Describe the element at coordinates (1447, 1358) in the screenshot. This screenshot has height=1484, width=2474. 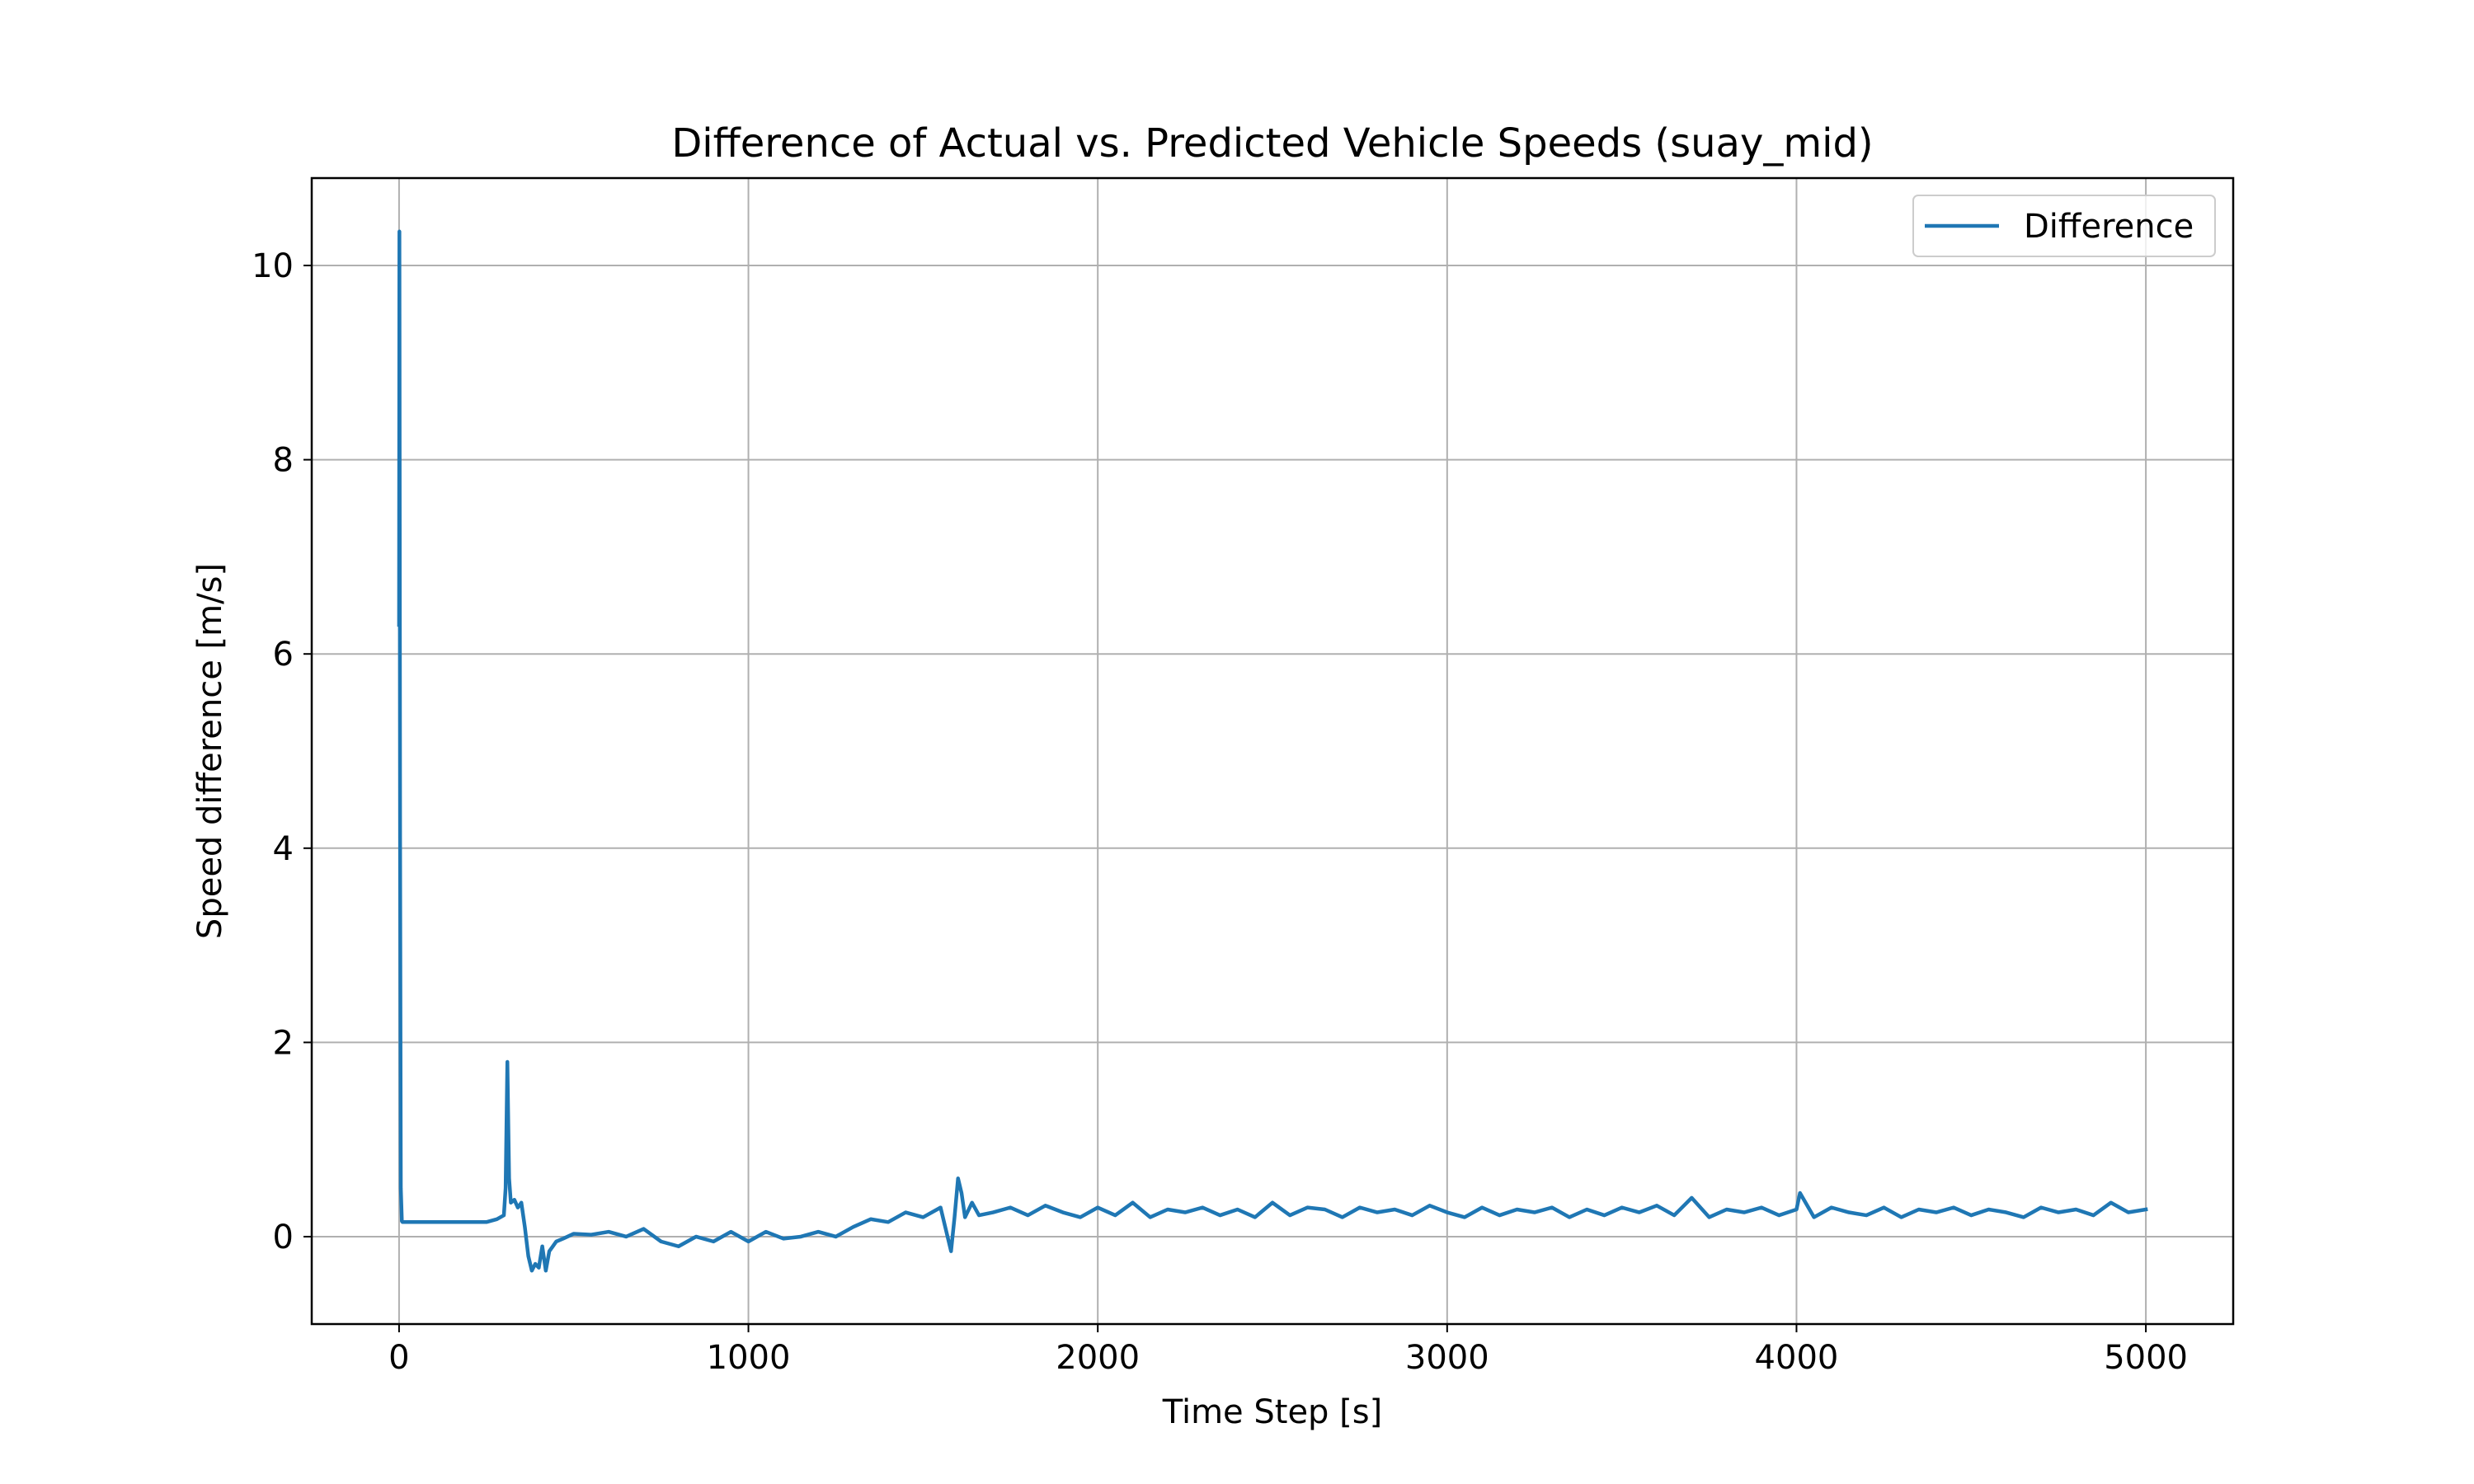
I see `x-tick-label: 3000` at that location.